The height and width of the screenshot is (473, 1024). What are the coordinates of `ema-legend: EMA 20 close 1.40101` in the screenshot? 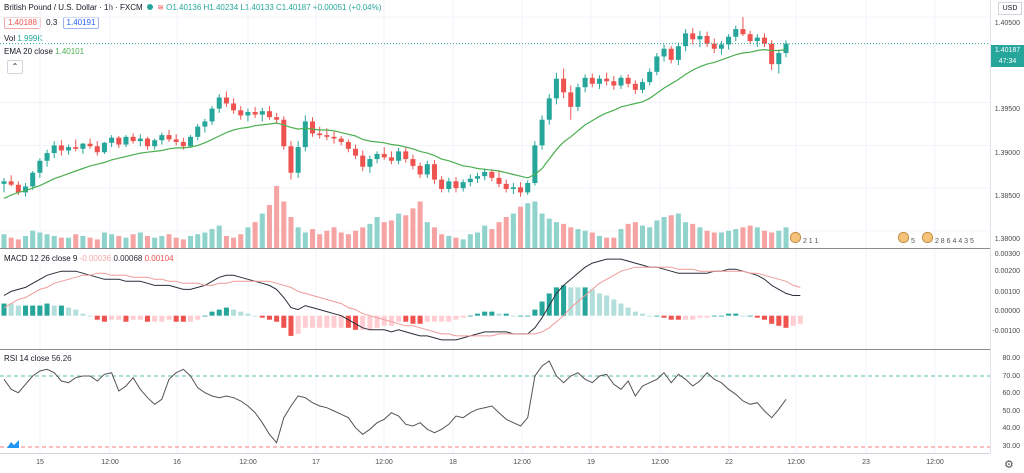 It's located at (44, 52).